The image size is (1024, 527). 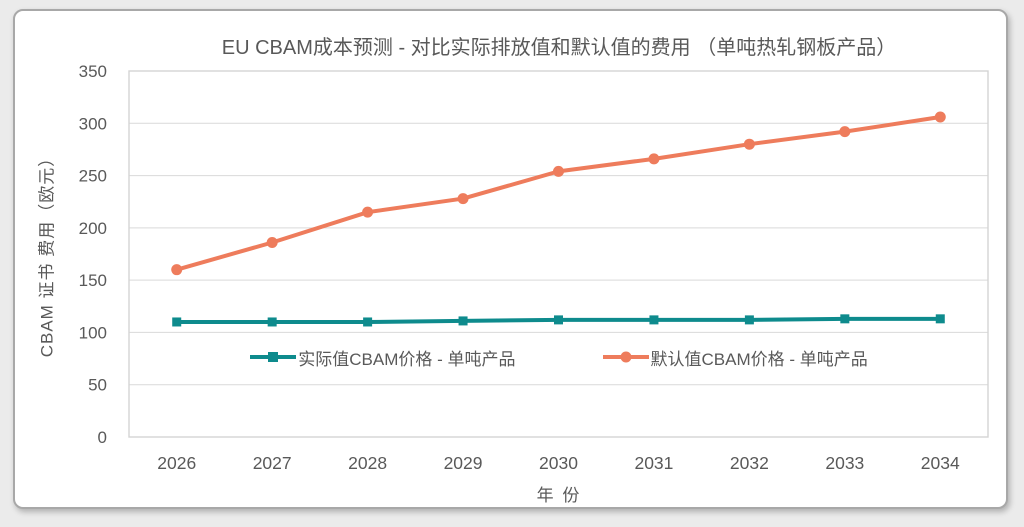 I want to click on x-tick-label: 2031, so click(x=653, y=463).